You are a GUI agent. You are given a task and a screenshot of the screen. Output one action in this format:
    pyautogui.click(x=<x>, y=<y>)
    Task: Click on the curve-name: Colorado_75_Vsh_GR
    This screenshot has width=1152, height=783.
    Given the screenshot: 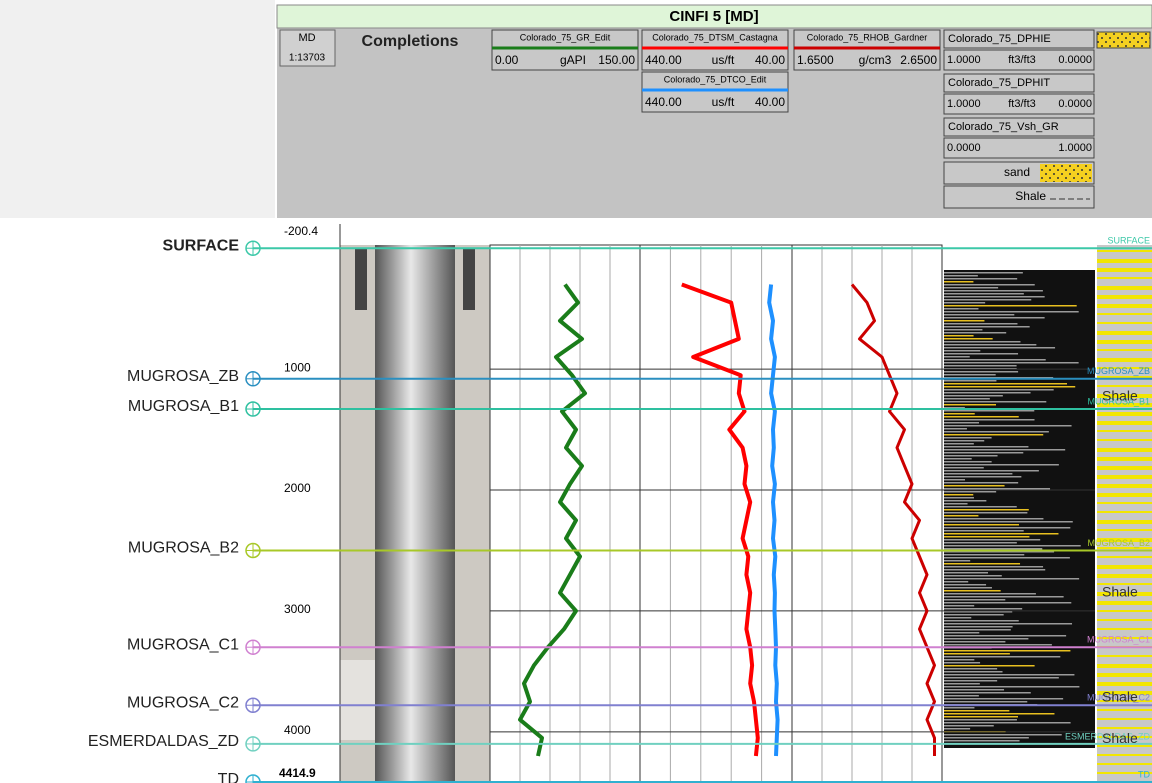 What is the action you would take?
    pyautogui.click(x=1003, y=127)
    